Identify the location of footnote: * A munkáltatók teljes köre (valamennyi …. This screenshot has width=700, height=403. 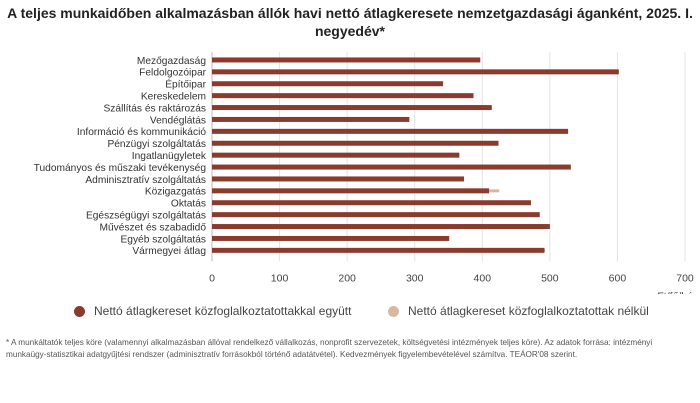
(329, 348).